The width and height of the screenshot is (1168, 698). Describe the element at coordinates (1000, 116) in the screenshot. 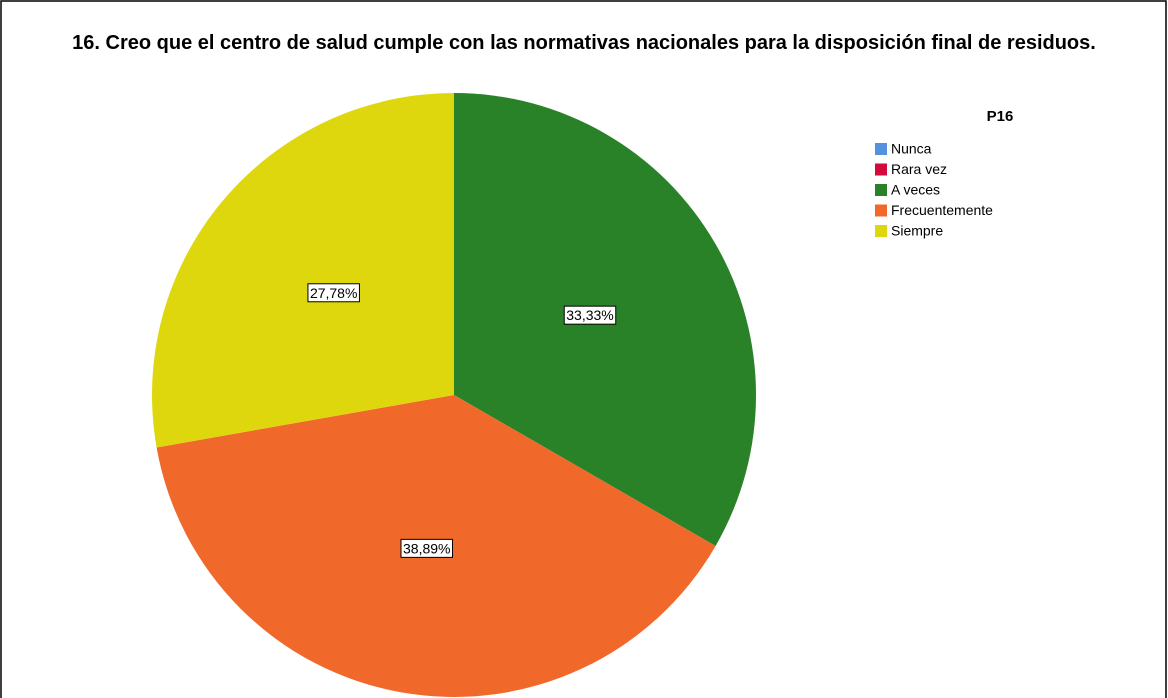

I see `legend-title: P16` at that location.